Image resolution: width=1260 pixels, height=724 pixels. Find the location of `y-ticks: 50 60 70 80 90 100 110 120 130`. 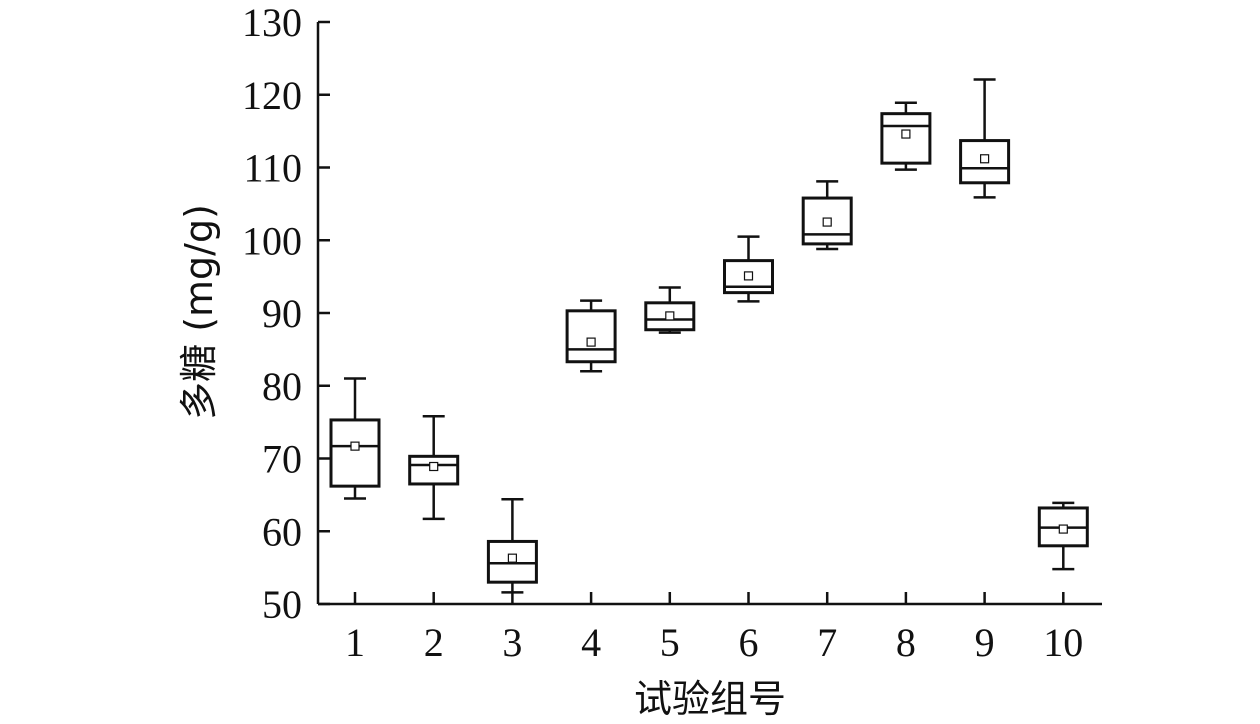

y-ticks: 50 60 70 80 90 100 110 120 130 is located at coordinates (286, 313).